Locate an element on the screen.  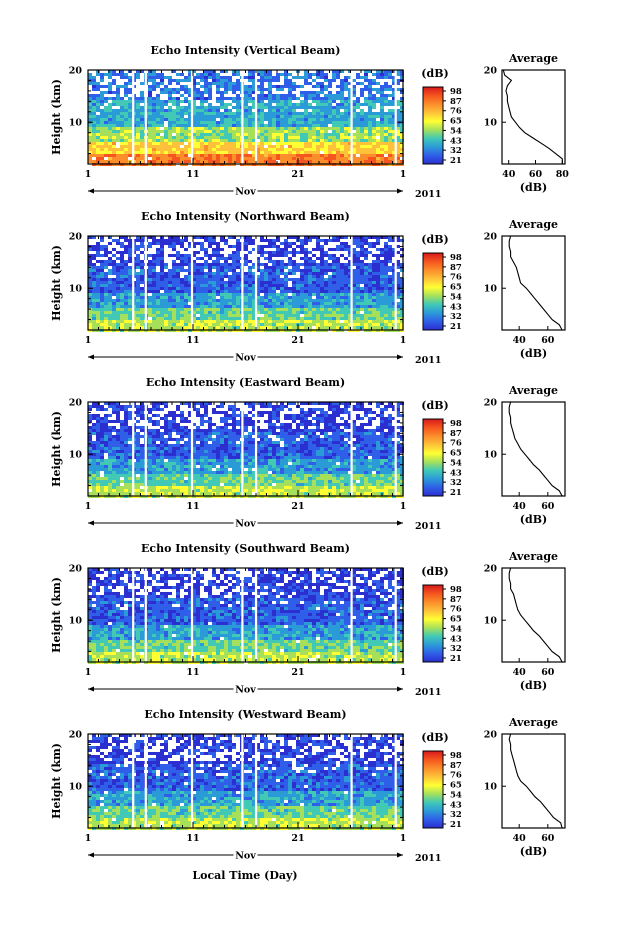
panel-title: Echo Intensity (Vertical Beam) is located at coordinates (245, 50).